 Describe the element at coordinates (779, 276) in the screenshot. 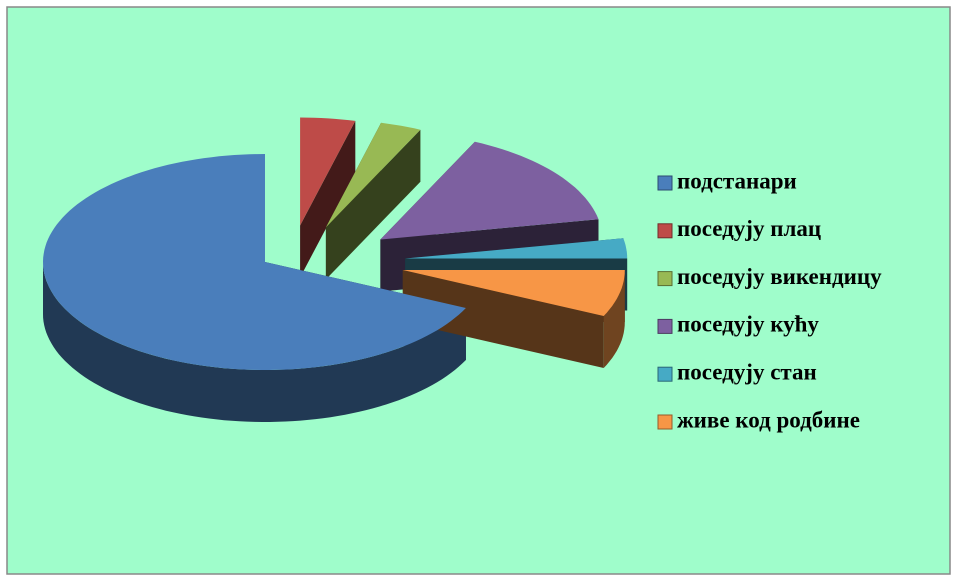

I see `legend-label: поседују викендицу` at that location.